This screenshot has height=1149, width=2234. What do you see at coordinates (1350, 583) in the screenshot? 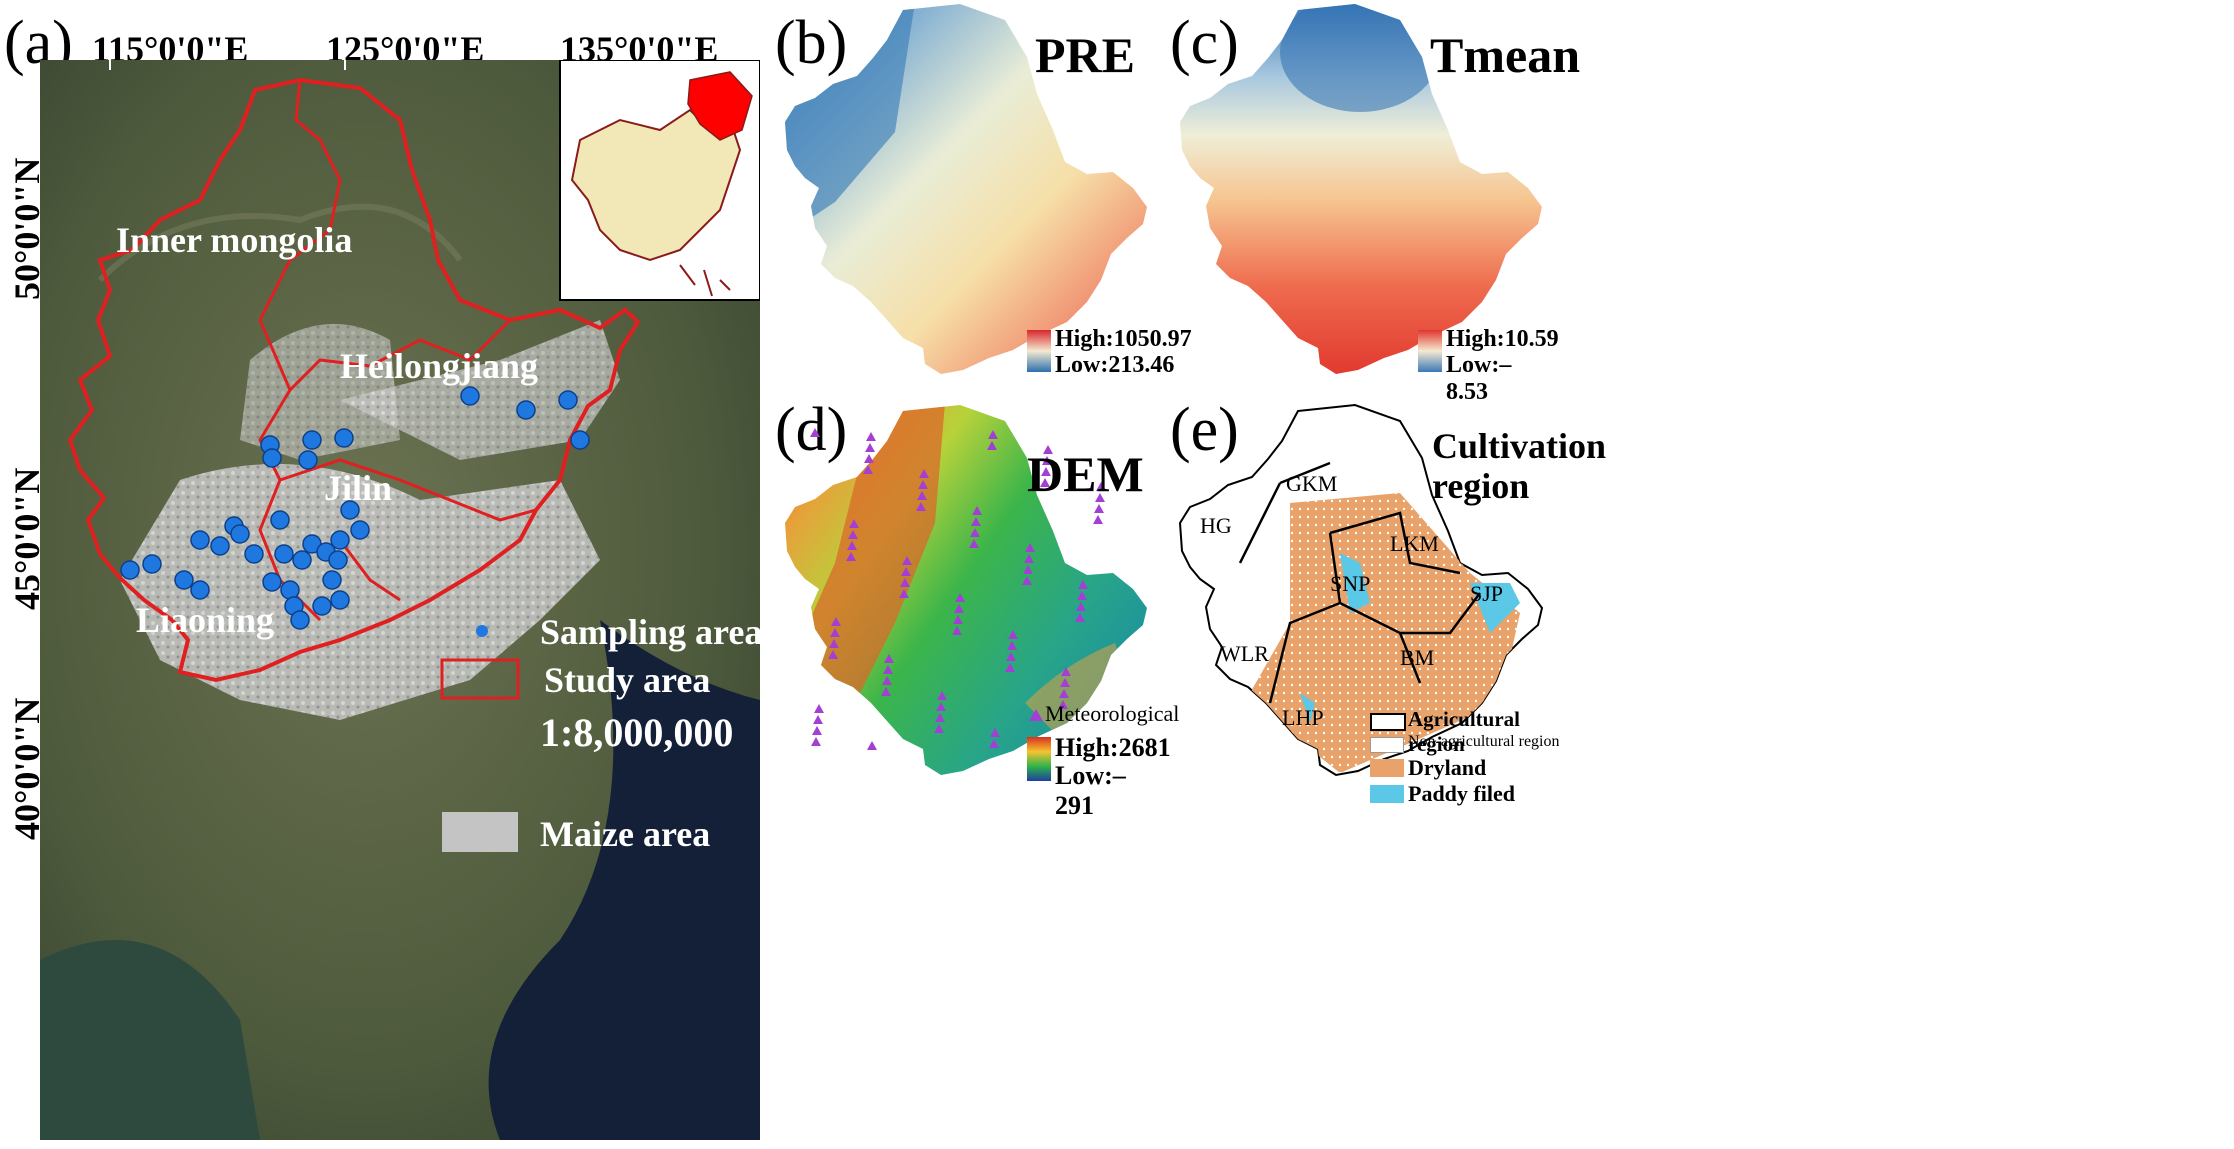
I see `region-label-snp: SNP` at bounding box center [1350, 583].